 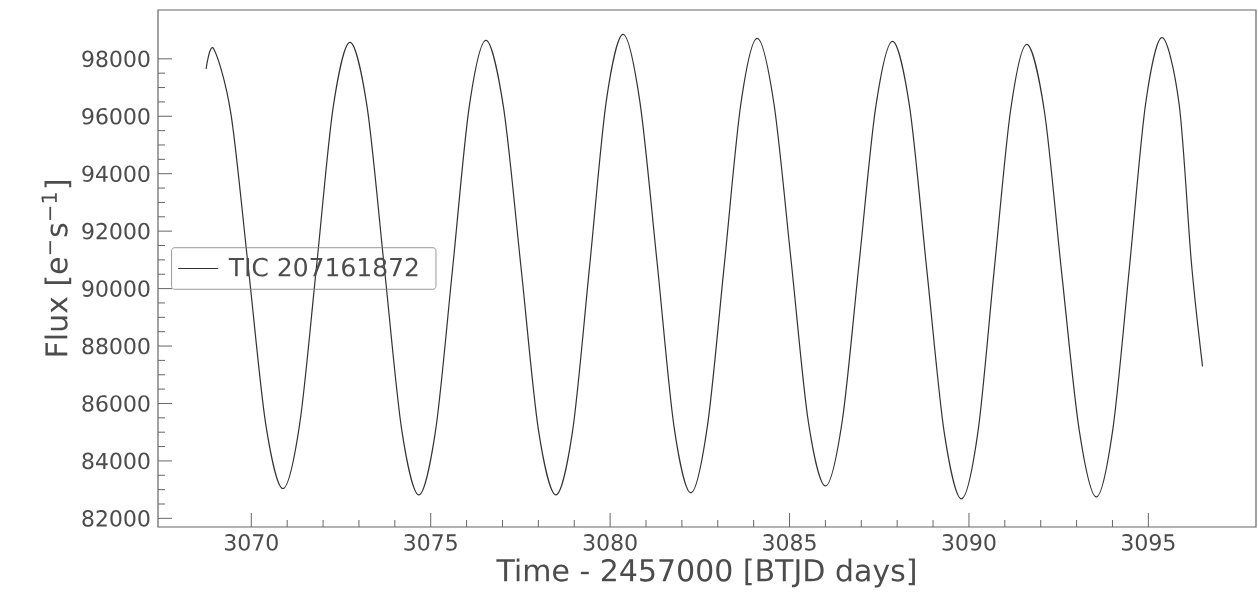 What do you see at coordinates (705, 573) in the screenshot?
I see `x-axis-title: Time - 2457000 [BTJD days]` at bounding box center [705, 573].